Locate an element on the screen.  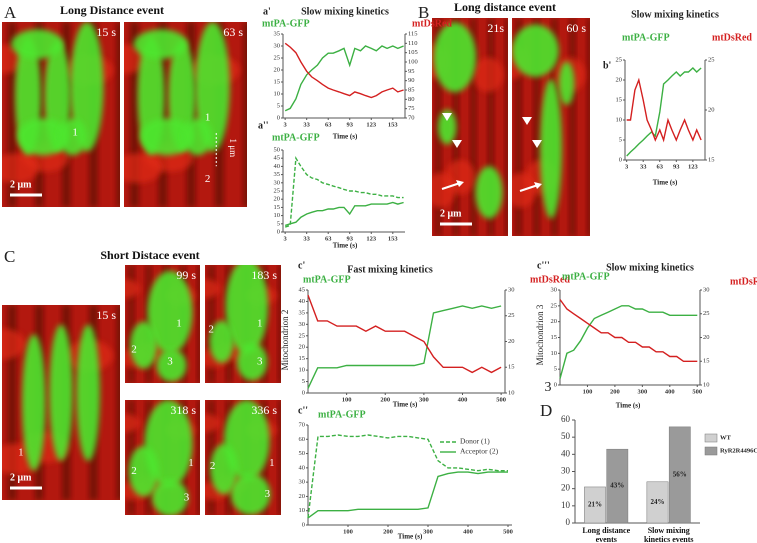
bar is located at coordinates (617, 486).